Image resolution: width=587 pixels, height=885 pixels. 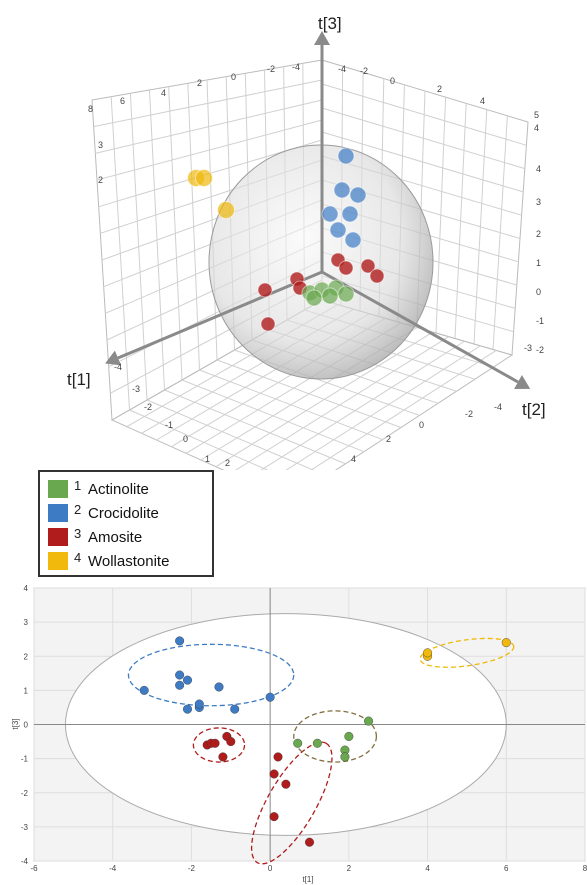 I want to click on legend-number: 1, so click(x=78, y=485).